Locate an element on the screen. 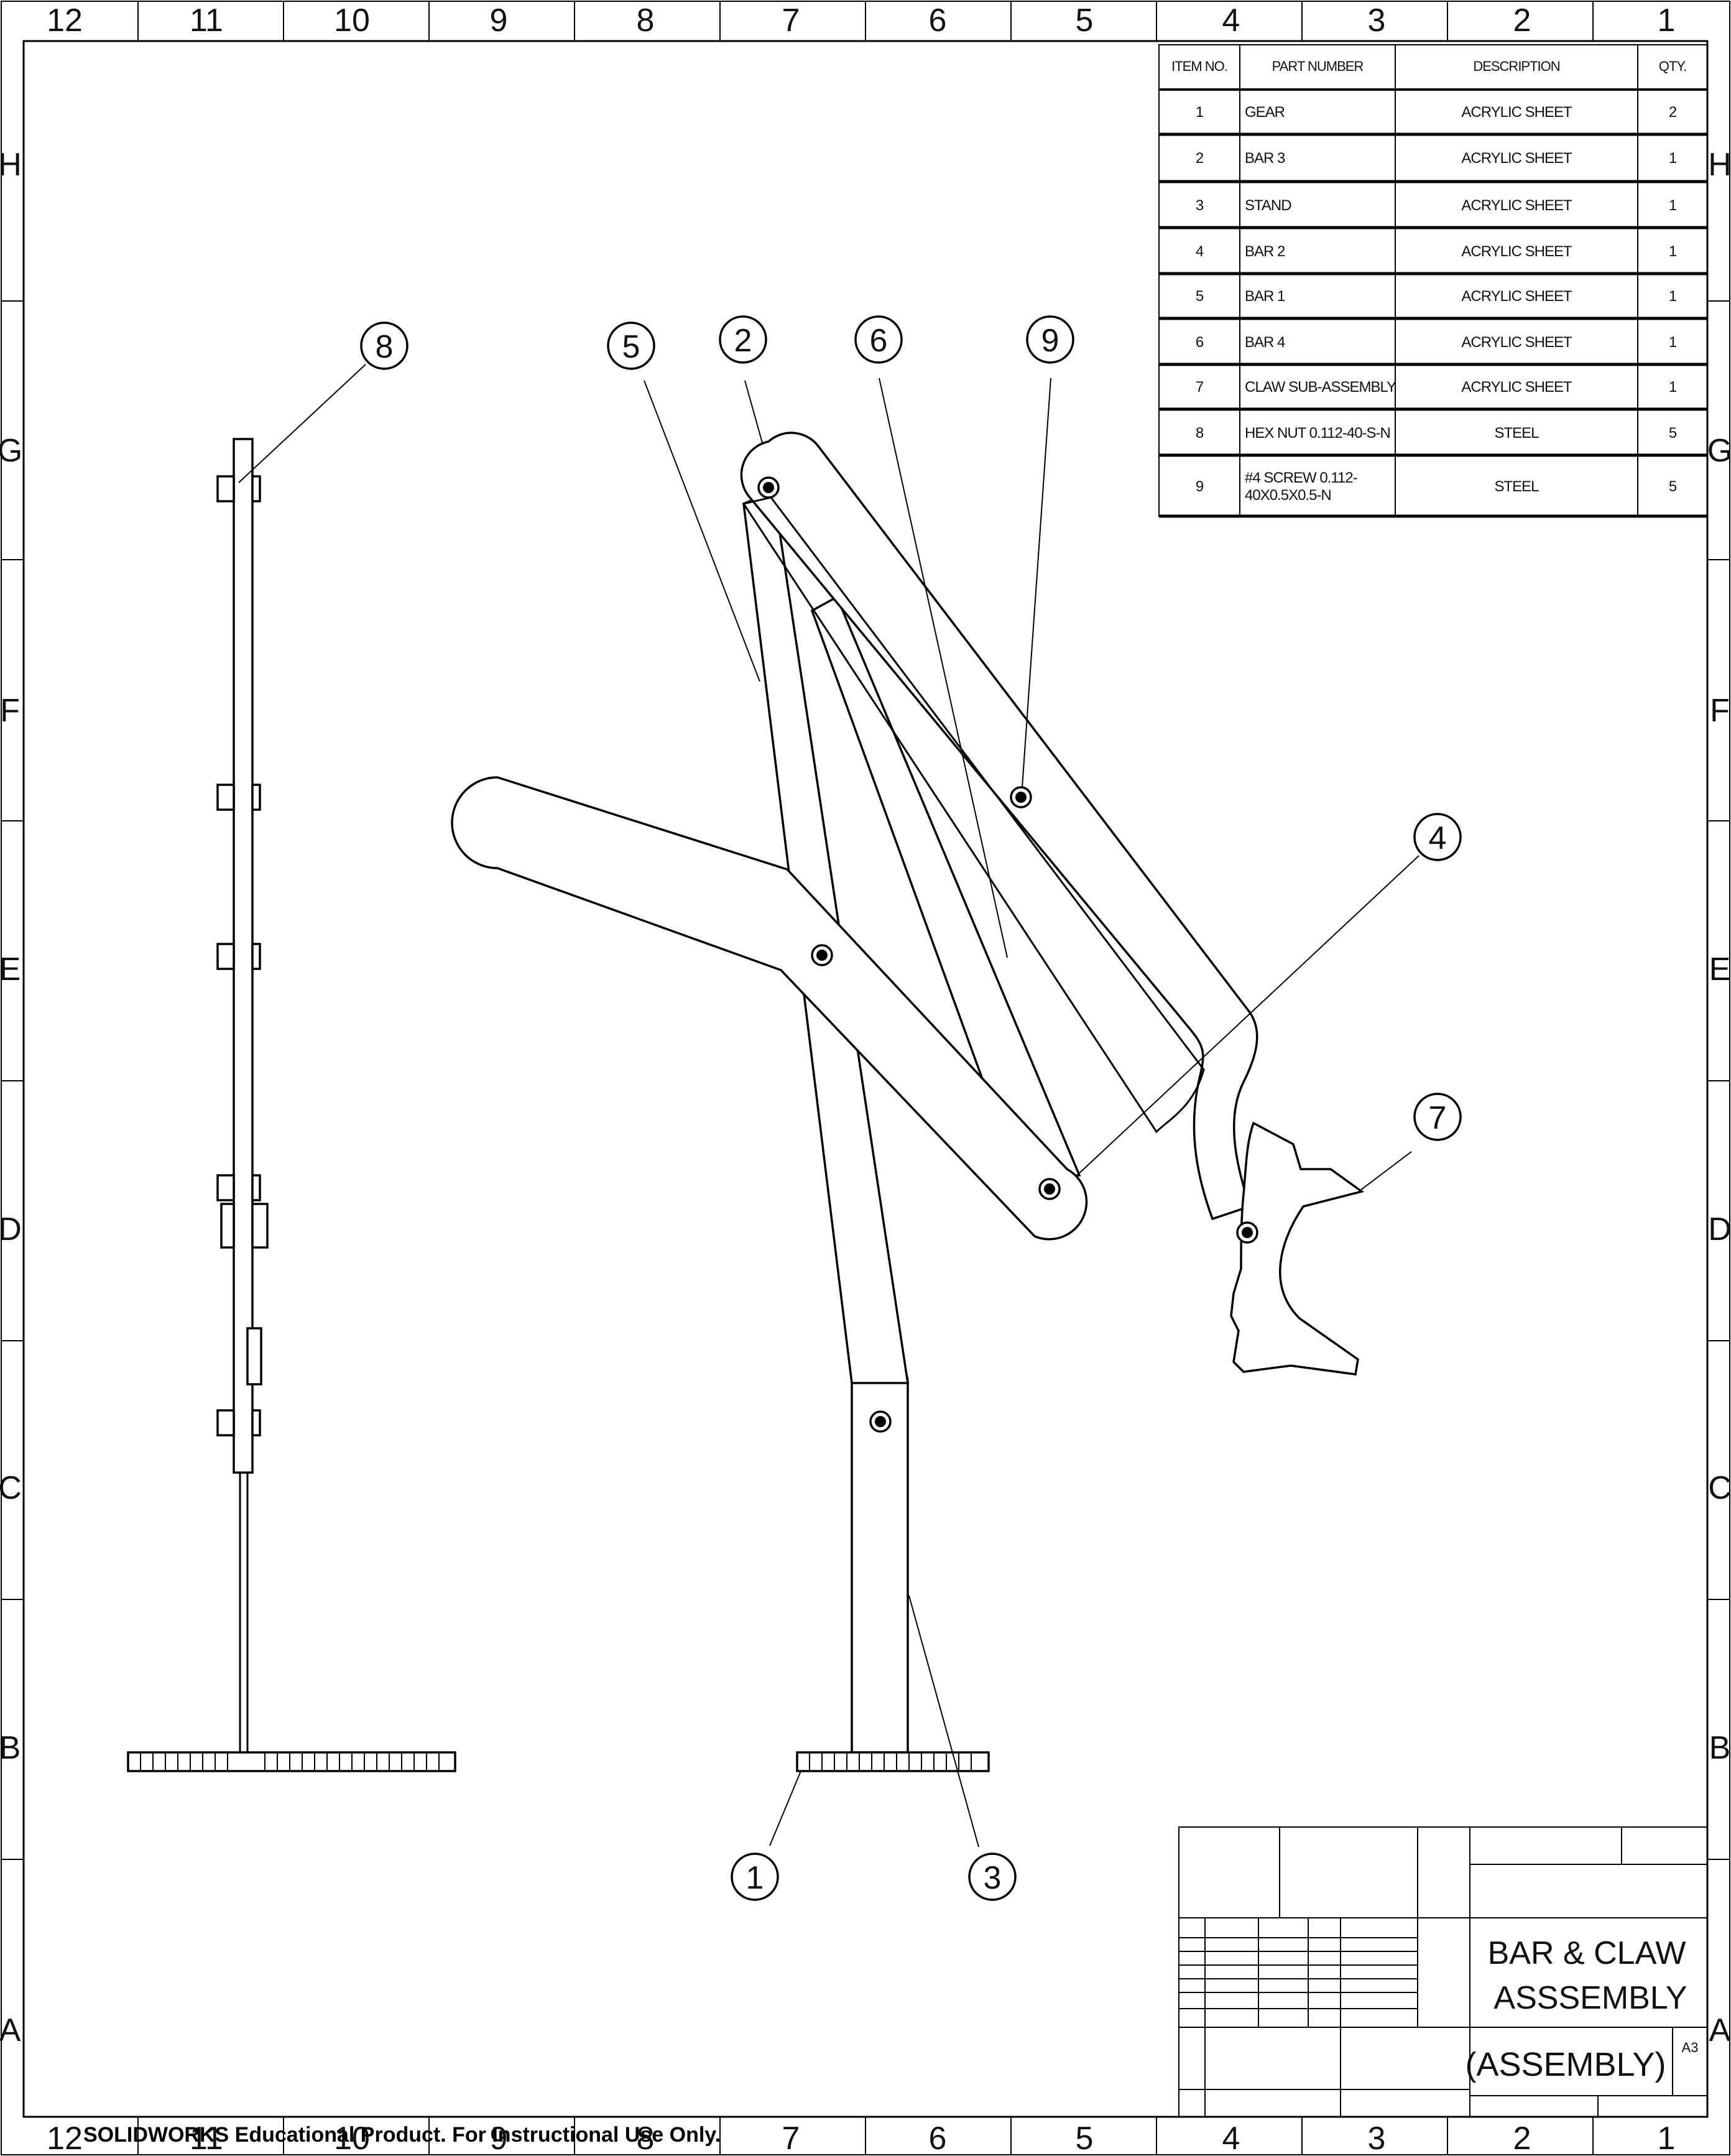  zone-col-11: 11 is located at coordinates (207, 20).